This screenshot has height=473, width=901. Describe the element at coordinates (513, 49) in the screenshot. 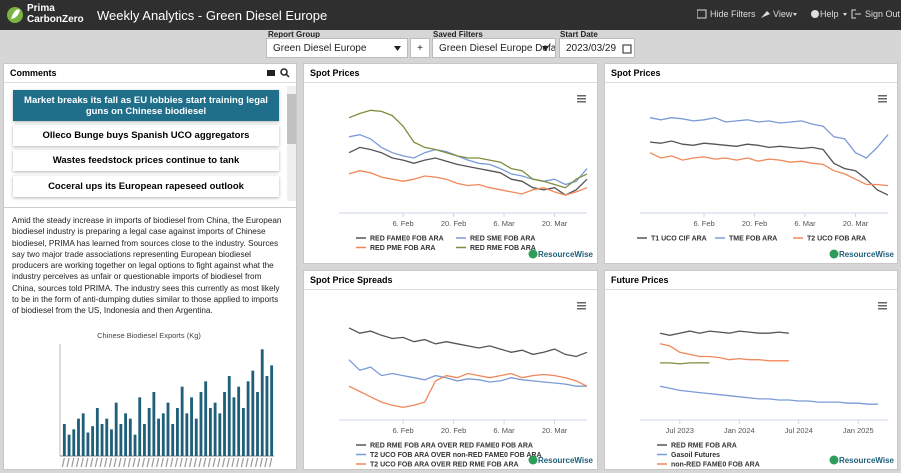

I see `select-arrows` at that location.